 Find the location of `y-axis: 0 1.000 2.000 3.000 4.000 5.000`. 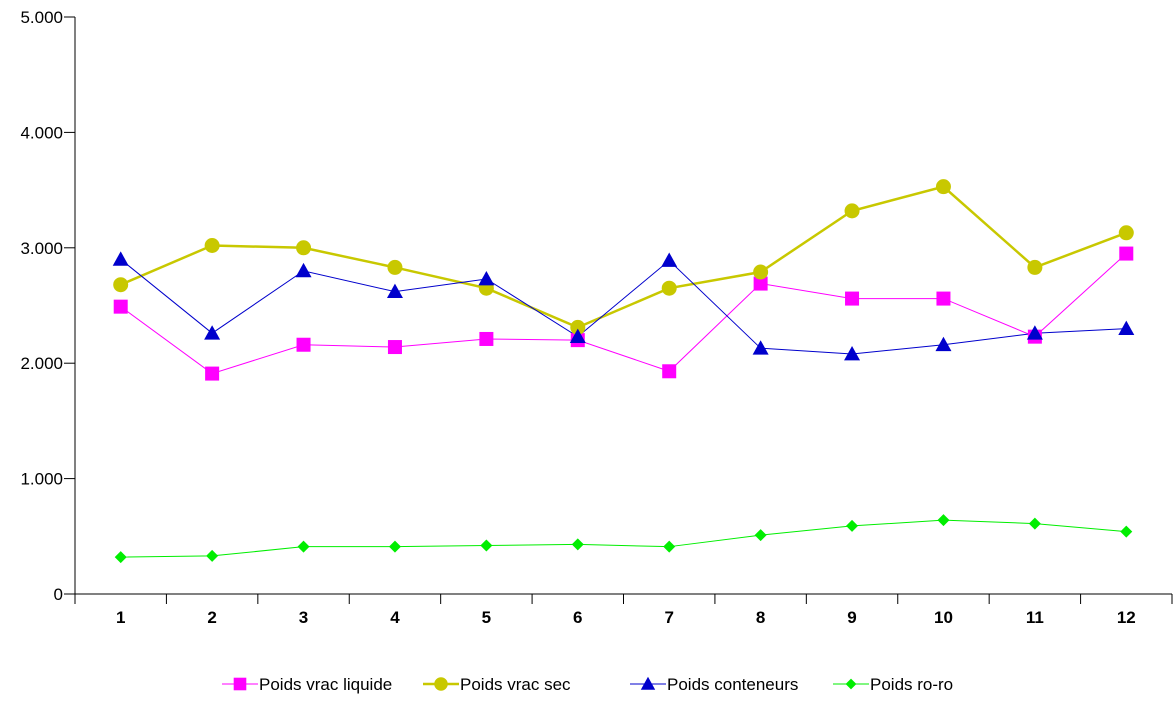

y-axis: 0 1.000 2.000 3.000 4.000 5.000 is located at coordinates (48, 306).